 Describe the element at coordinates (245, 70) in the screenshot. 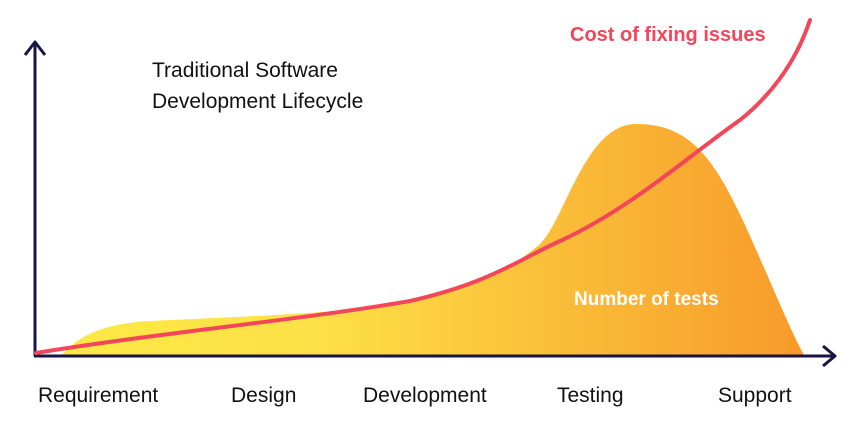

I see `diagram-title-line-1: Traditional Software` at that location.